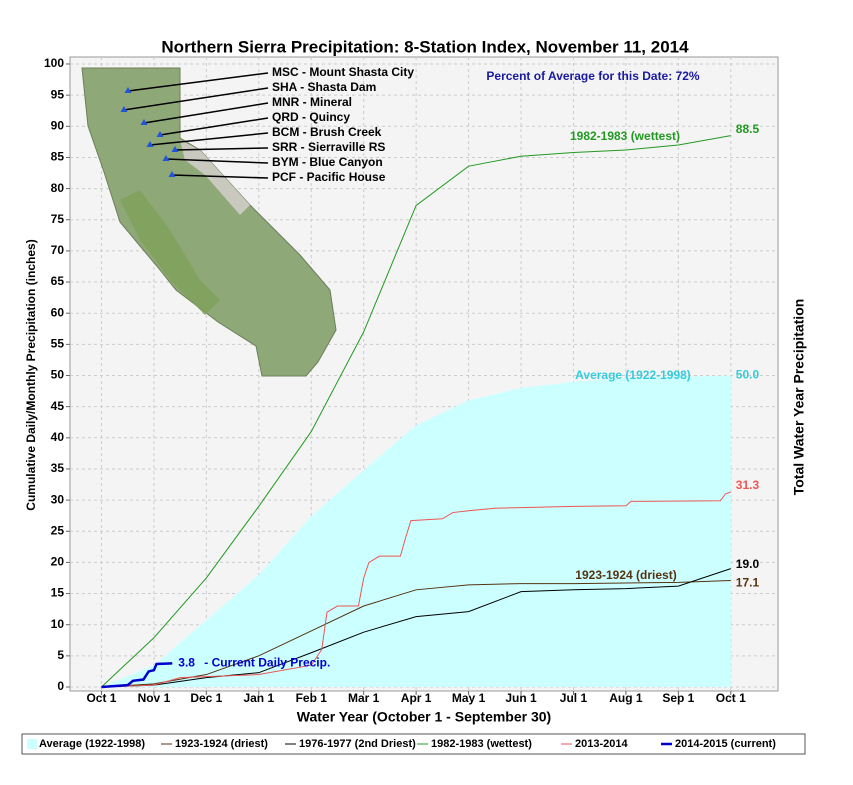  I want to click on y-tick-label: 10, so click(58, 624).